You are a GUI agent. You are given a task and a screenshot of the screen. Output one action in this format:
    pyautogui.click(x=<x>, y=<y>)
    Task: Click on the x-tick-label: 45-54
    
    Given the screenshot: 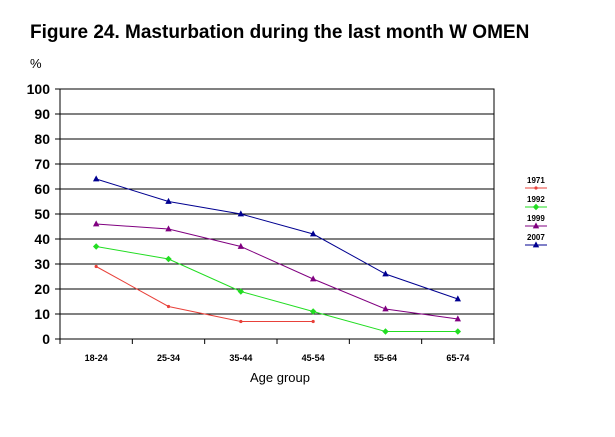 What is the action you would take?
    pyautogui.click(x=313, y=358)
    